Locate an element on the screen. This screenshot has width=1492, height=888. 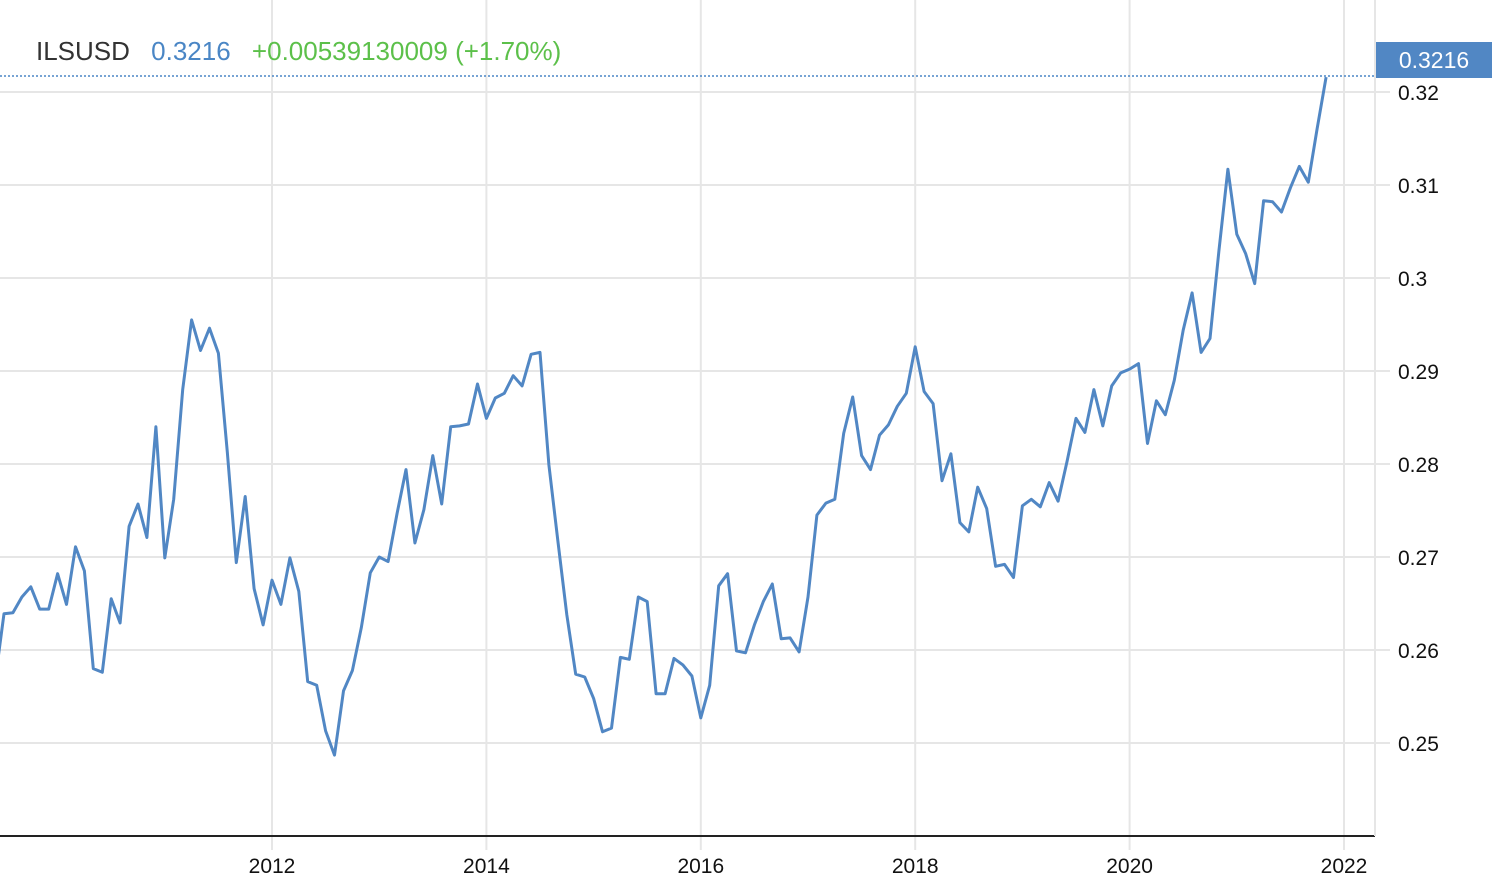
y-tick-label: 0.32 is located at coordinates (1418, 93).